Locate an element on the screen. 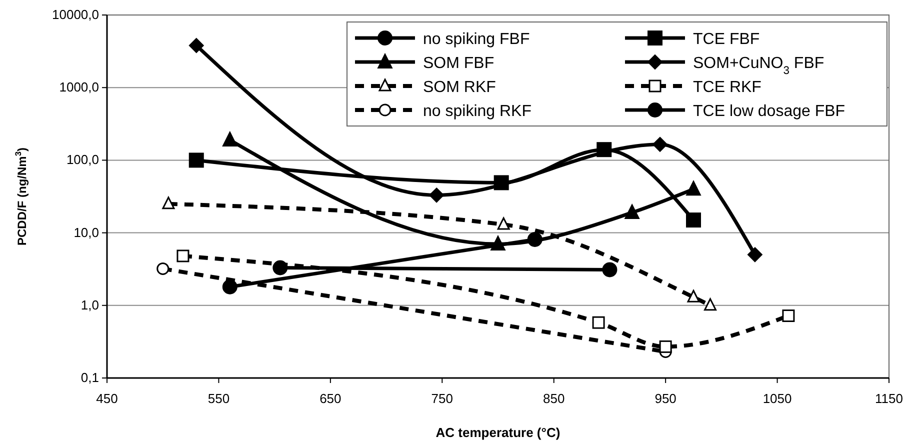 The image size is (911, 443). legend-label: TCE FBF is located at coordinates (726, 39).